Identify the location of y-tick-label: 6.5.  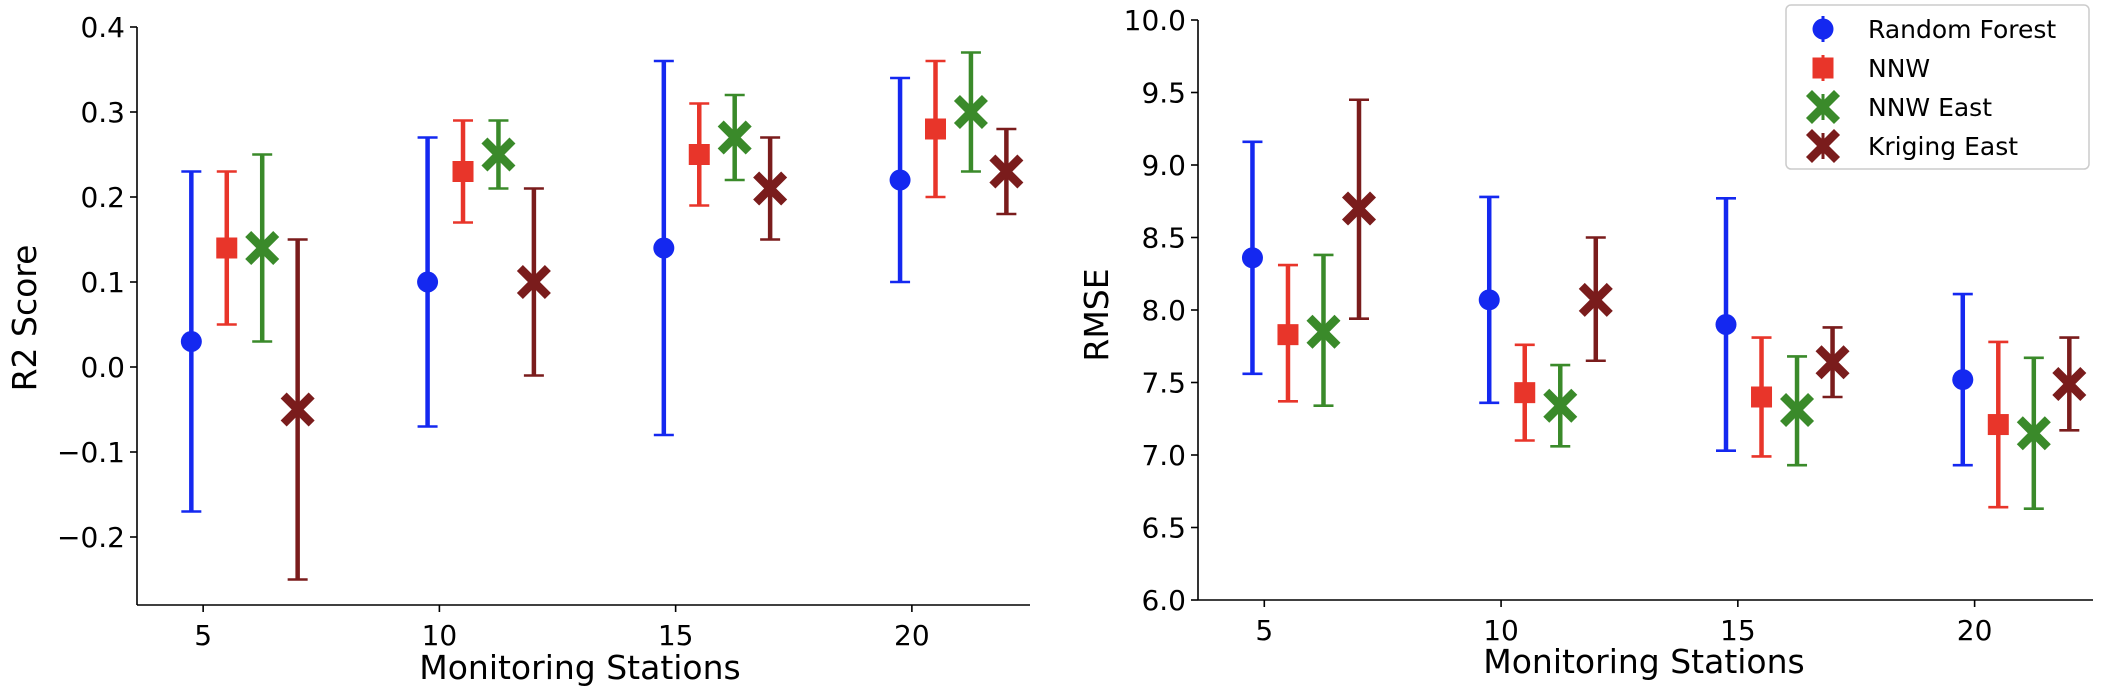
(1163, 528).